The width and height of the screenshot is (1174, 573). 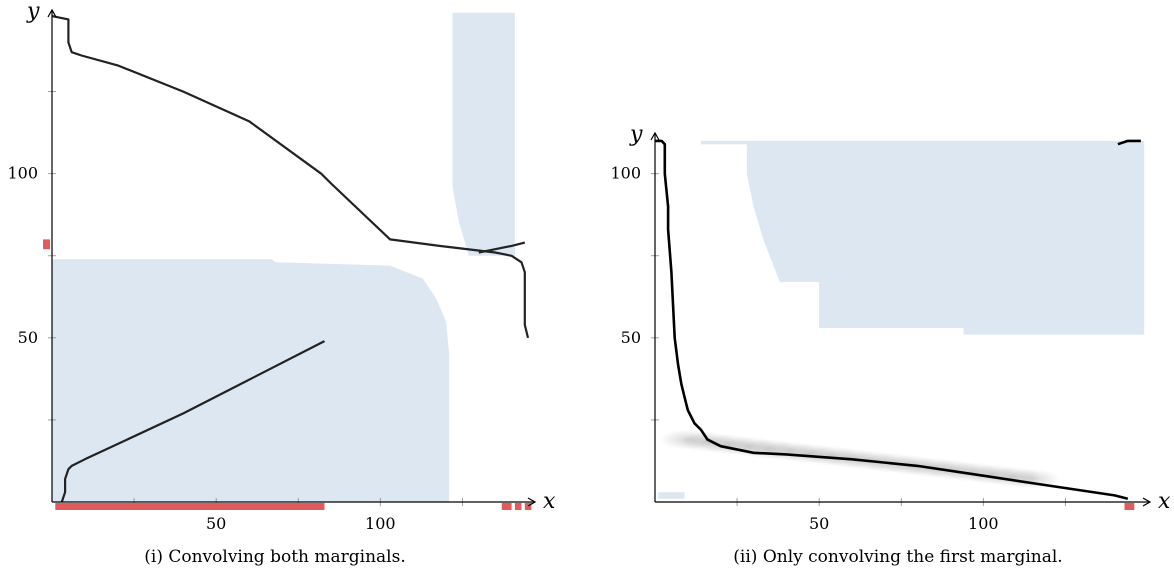 I want to click on y-marginal-mark, so click(x=46, y=244).